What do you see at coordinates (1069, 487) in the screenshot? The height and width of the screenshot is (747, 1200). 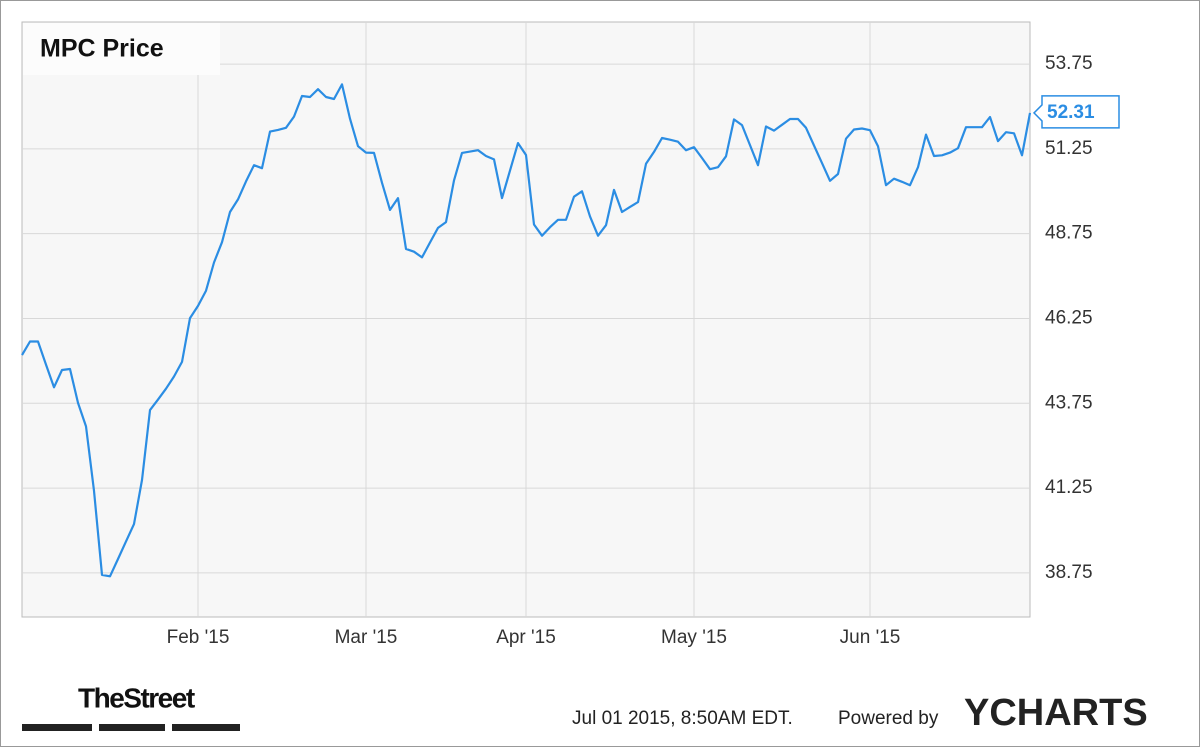 I see `y-tick-label: 41.25` at bounding box center [1069, 487].